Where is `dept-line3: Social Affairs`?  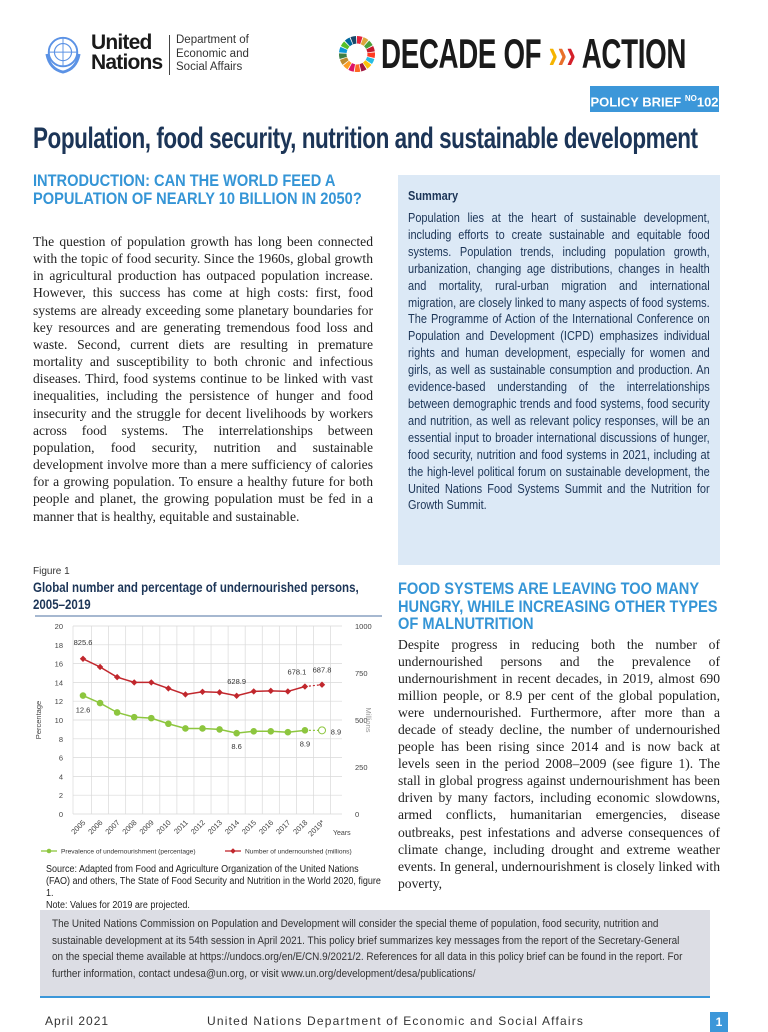
dept-line3: Social Affairs is located at coordinates (209, 67).